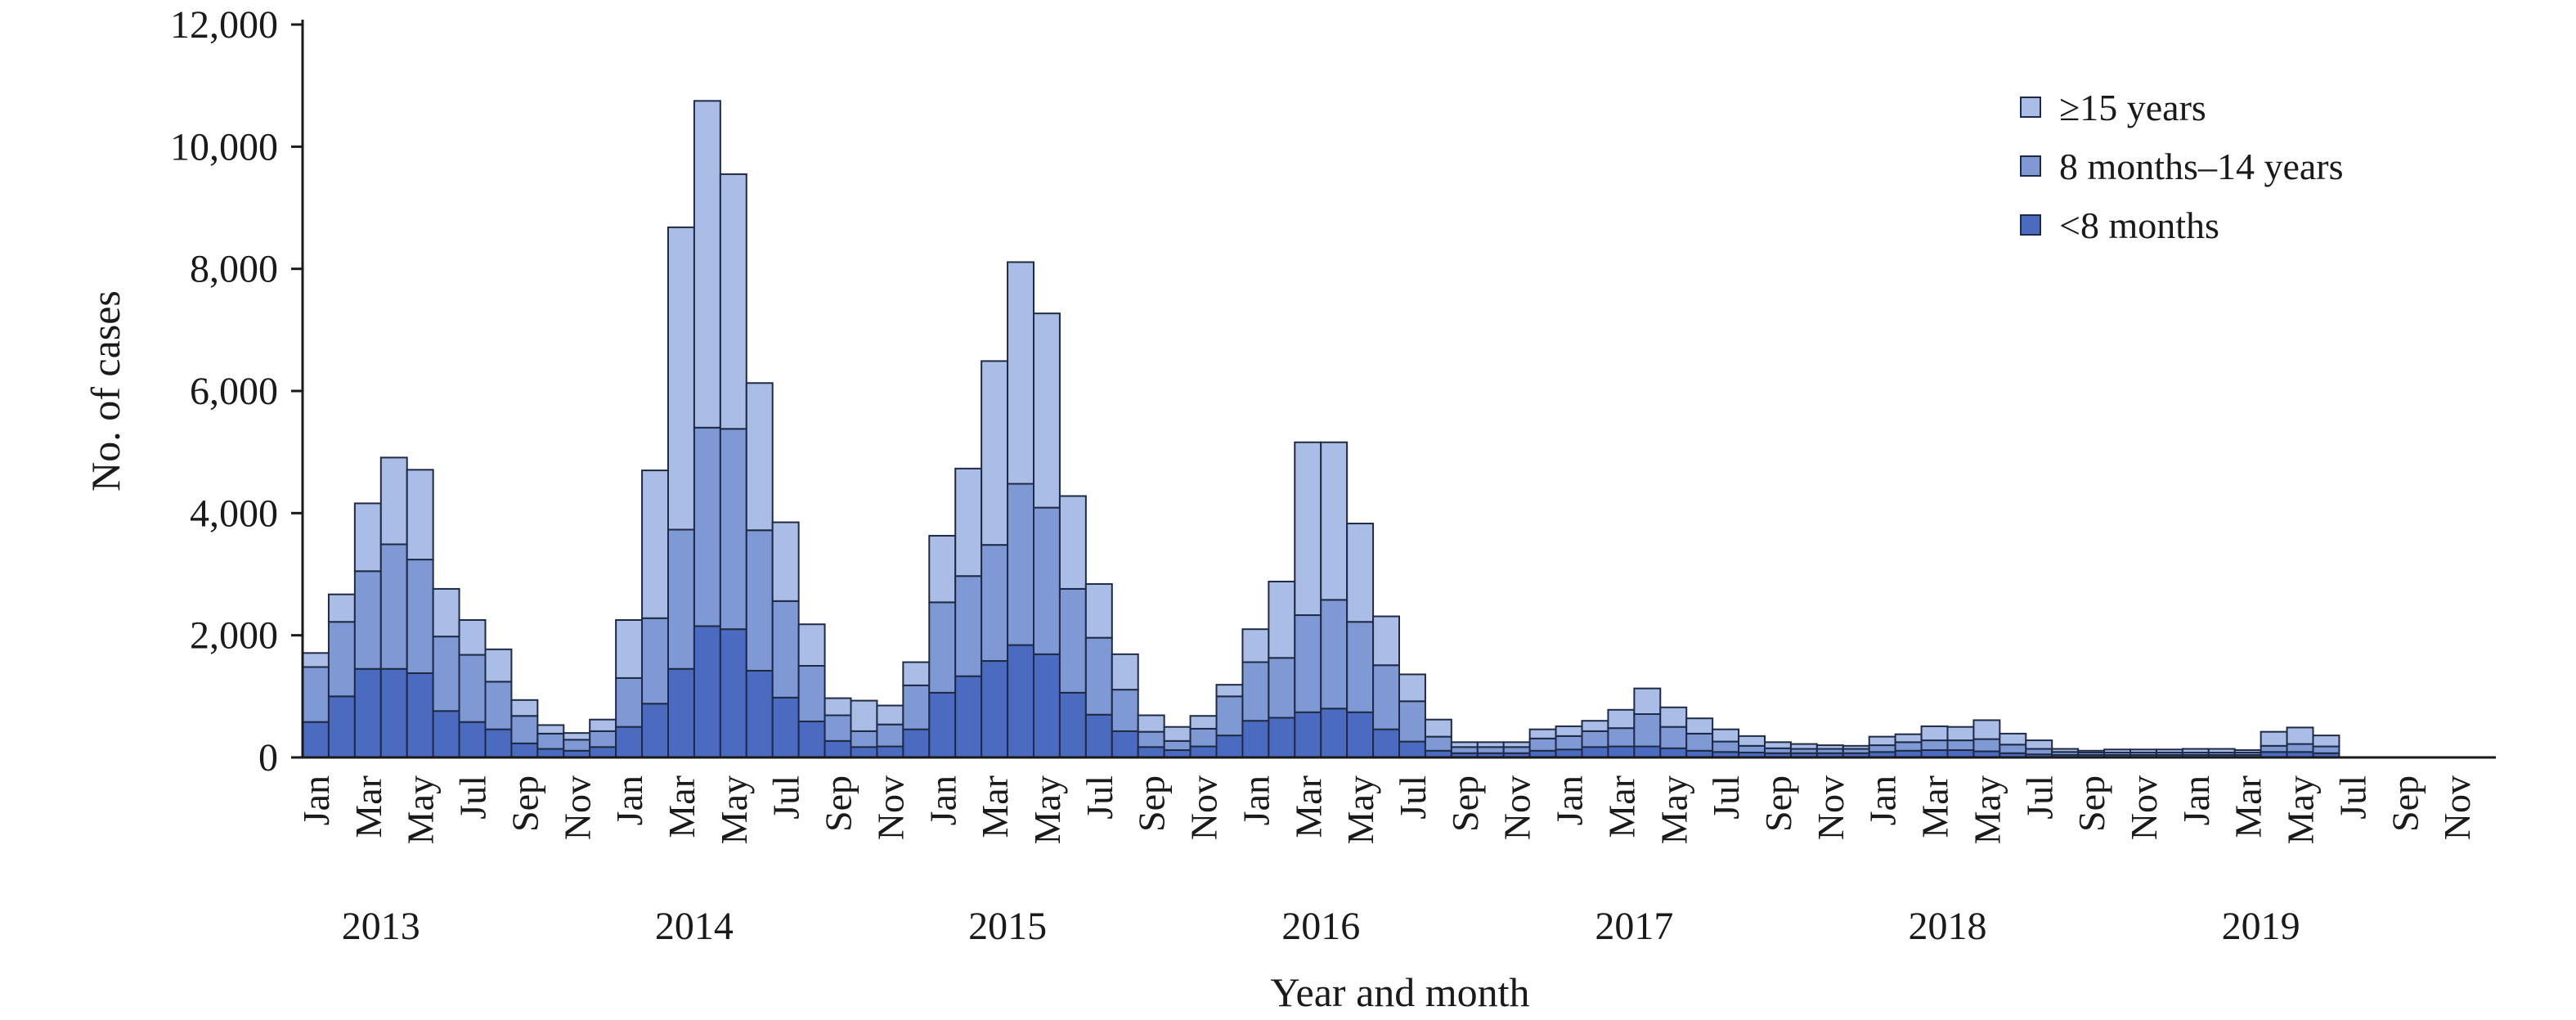 The width and height of the screenshot is (2576, 1020). What do you see at coordinates (2031, 166) in the screenshot?
I see `legend-swatch-mid` at bounding box center [2031, 166].